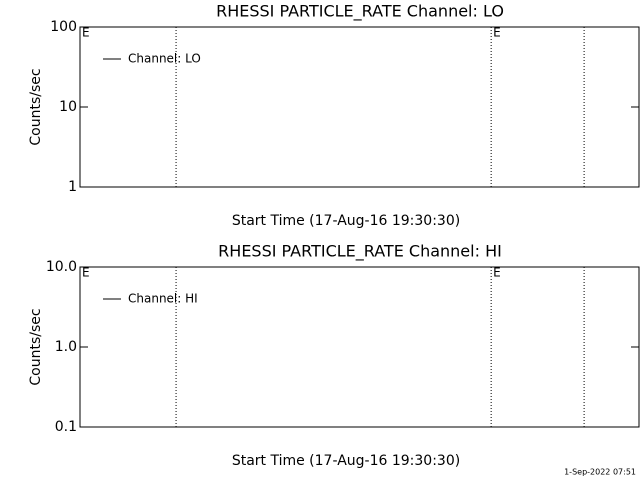 The image size is (640, 480). Describe the element at coordinates (66, 347) in the screenshot. I see `y-tick-label: 1.0` at that location.